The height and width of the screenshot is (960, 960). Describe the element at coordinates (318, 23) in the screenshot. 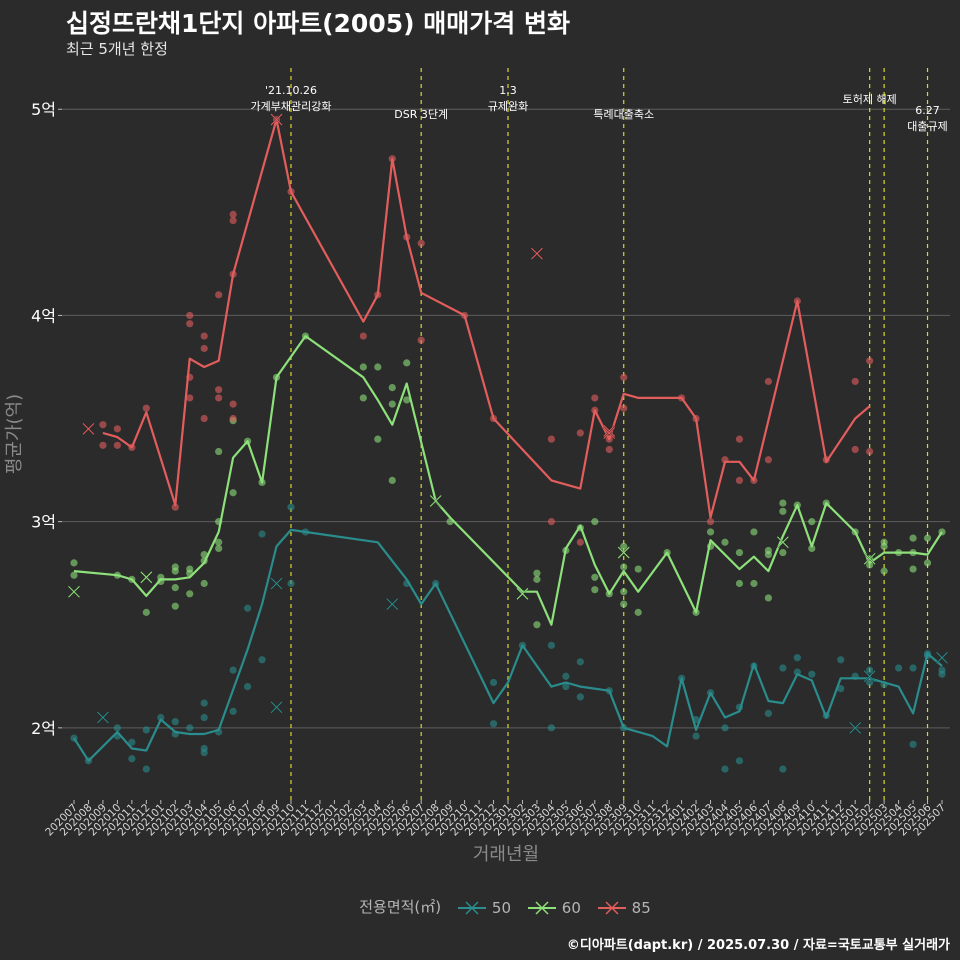

I see `chart-title: 십정뜨란채1단지 아파트(2005) 매매가격 변화` at that location.